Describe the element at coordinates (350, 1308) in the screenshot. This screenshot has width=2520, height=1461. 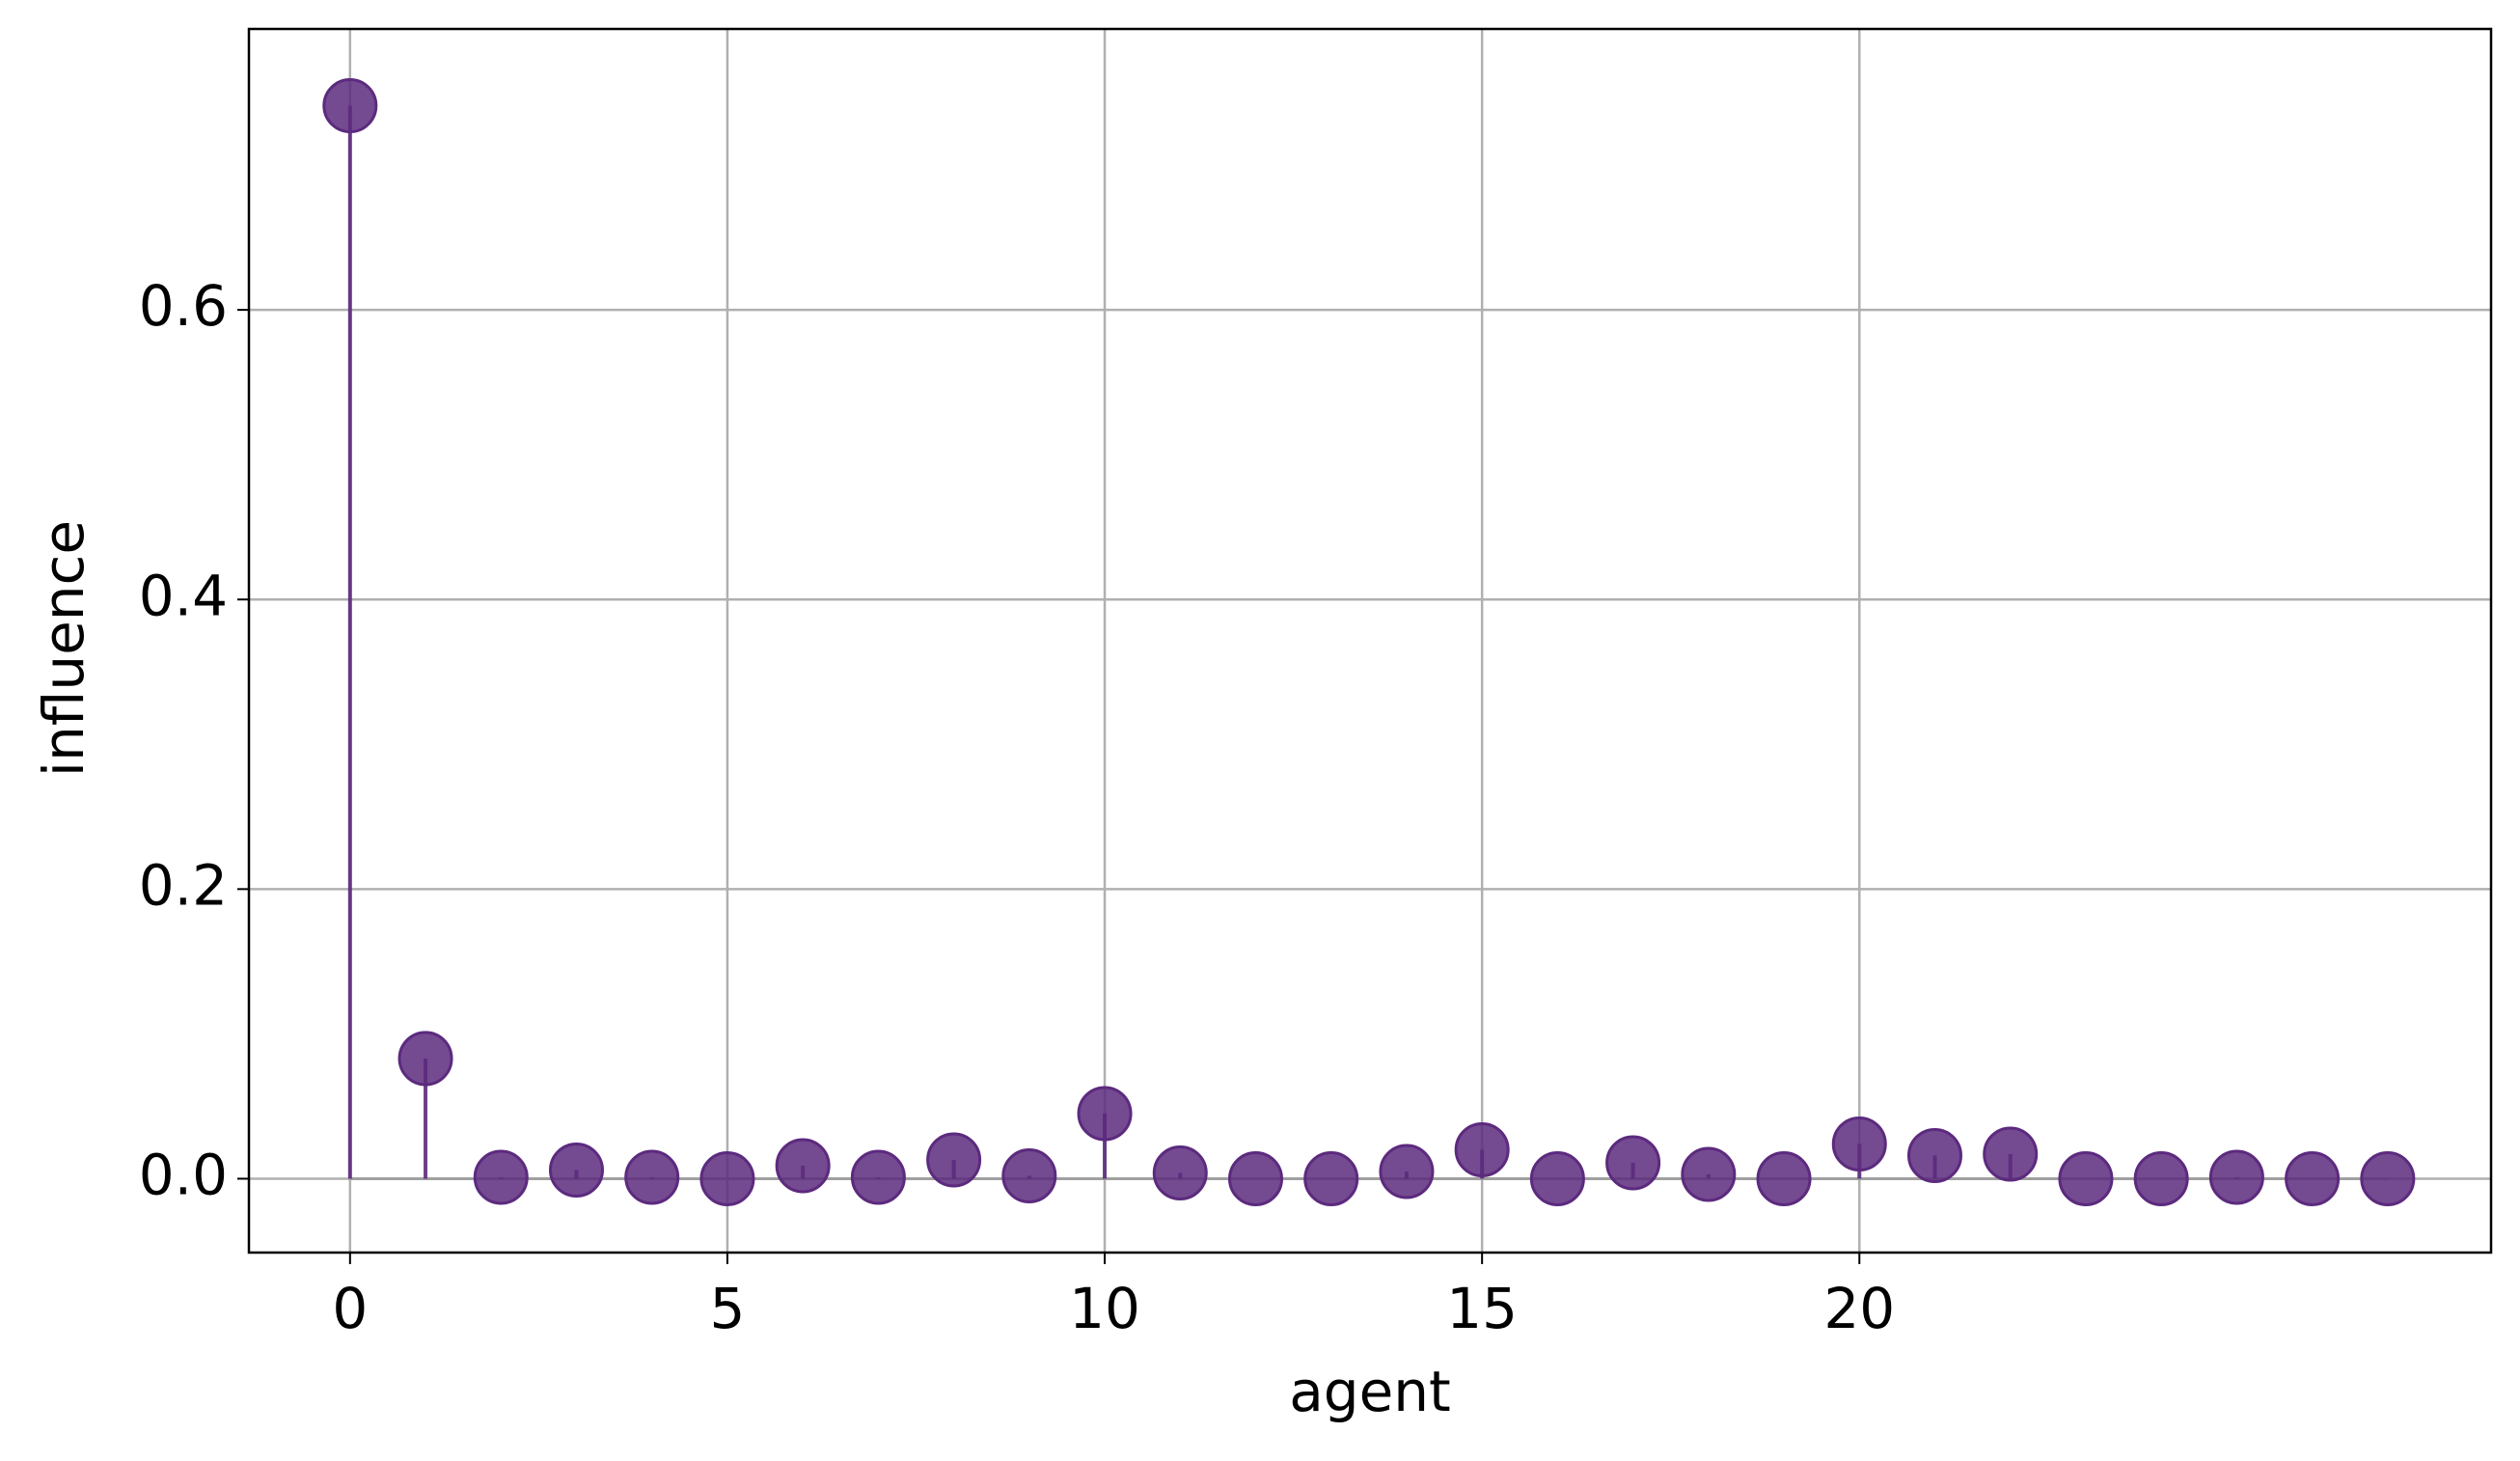
I see `x-tick-label: 0` at that location.